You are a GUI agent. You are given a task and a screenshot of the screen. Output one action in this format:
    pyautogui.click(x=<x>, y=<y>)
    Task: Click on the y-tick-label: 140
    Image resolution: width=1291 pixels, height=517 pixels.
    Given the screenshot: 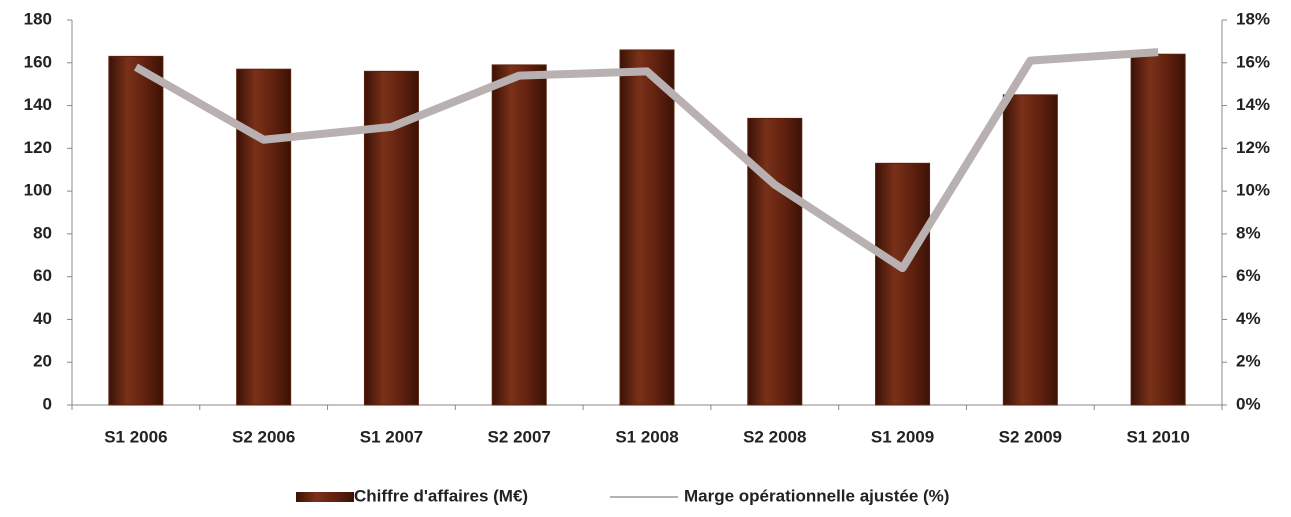 What is the action you would take?
    pyautogui.click(x=38, y=104)
    